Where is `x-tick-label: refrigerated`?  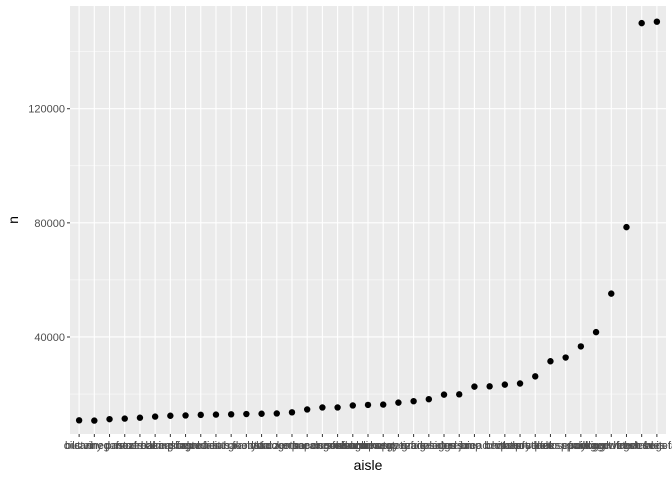 x-tick-label: refrigerated is located at coordinates (429, 446).